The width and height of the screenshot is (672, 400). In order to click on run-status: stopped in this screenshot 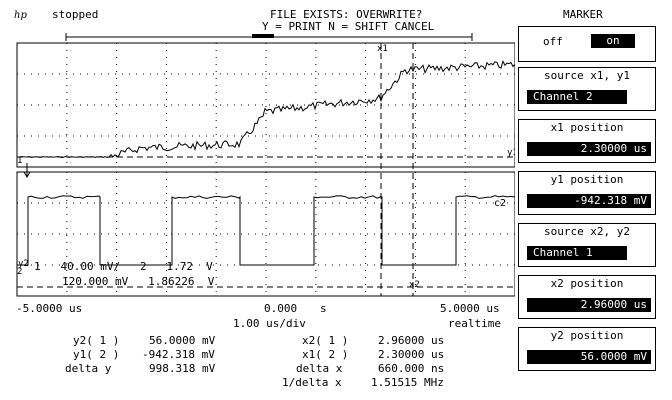, I will do `click(75, 14)`.